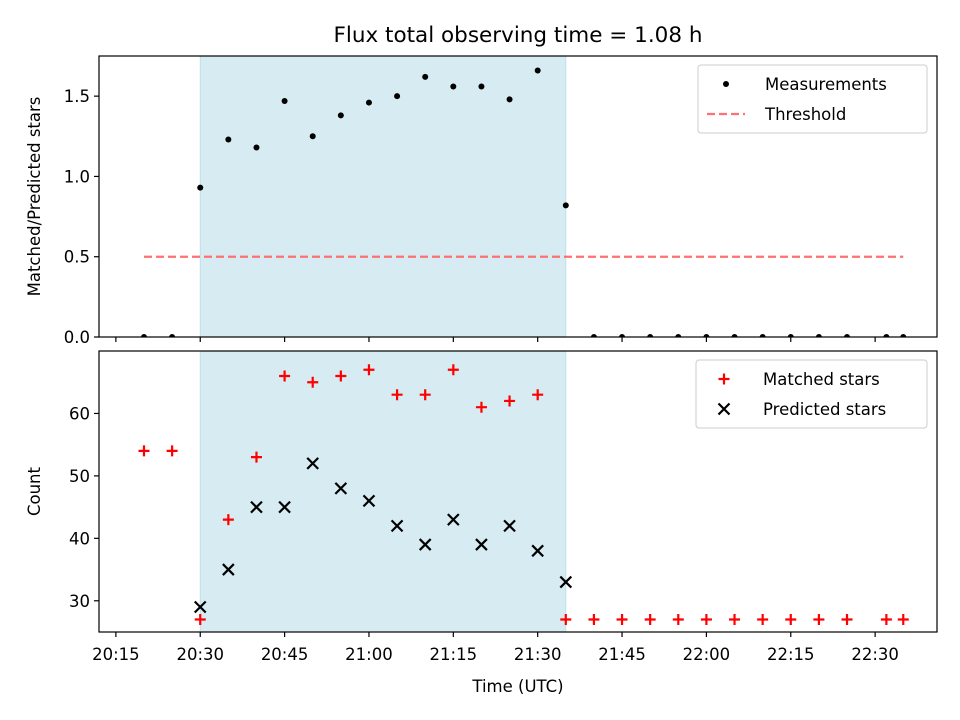 Image resolution: width=960 pixels, height=720 pixels. What do you see at coordinates (77, 337) in the screenshot?
I see `y-tick-label: 0.0` at bounding box center [77, 337].